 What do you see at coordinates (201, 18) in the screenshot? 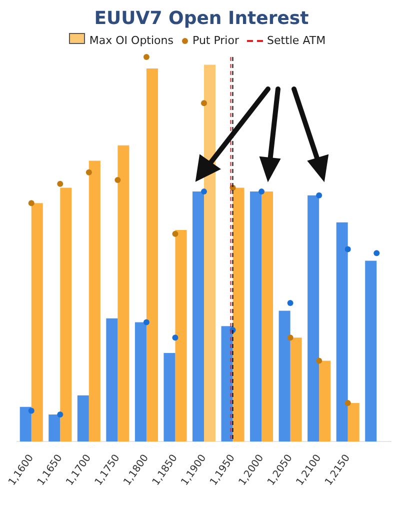
I see `chart-title: EUUV7 Open Interest` at bounding box center [201, 18].